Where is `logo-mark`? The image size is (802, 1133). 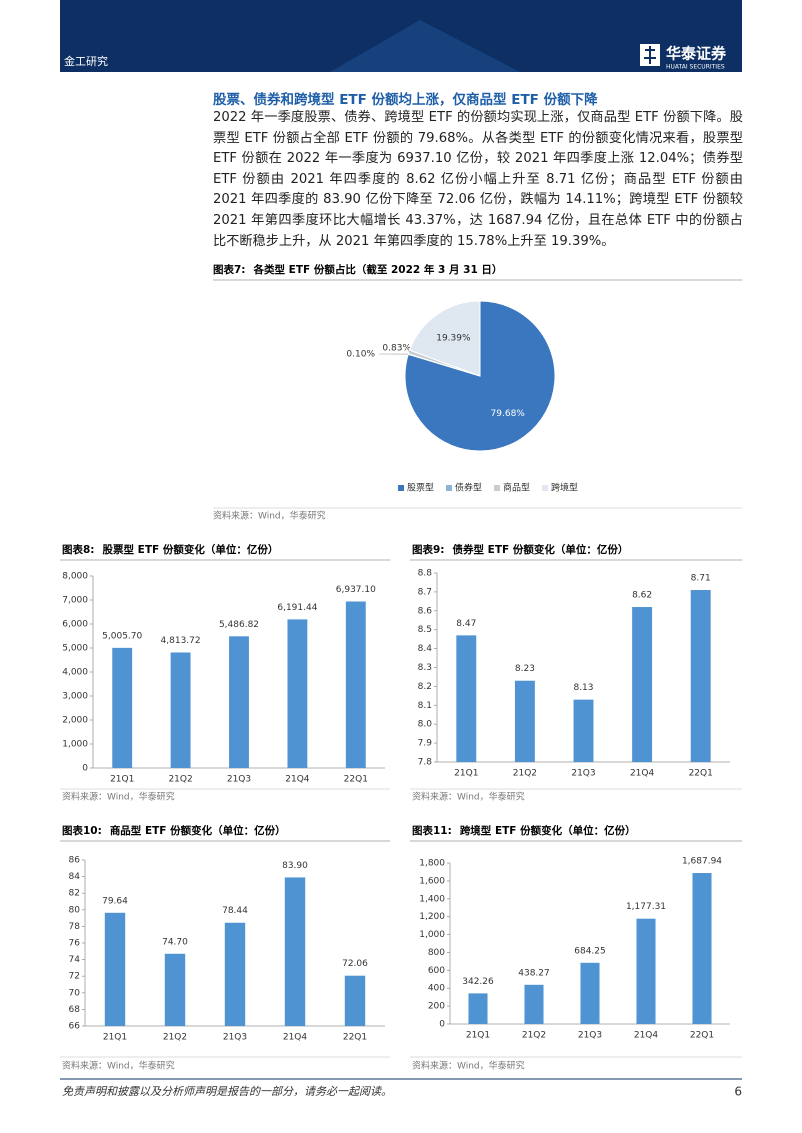 logo-mark is located at coordinates (650, 55).